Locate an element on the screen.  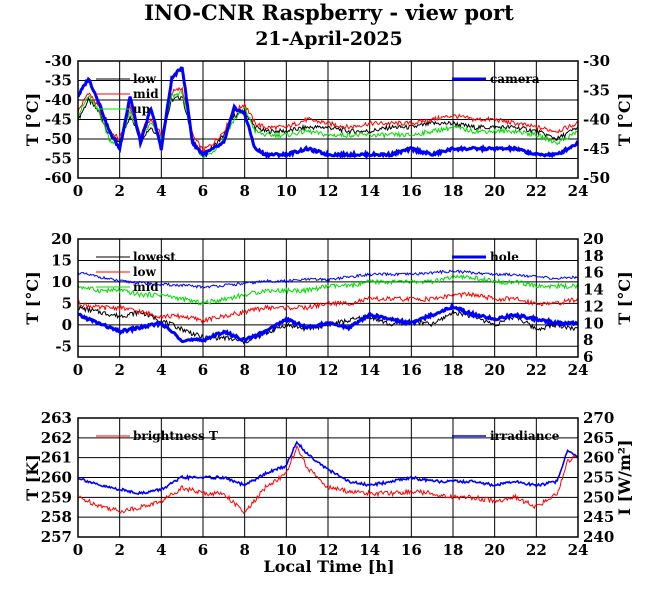
legend-label: irradiance is located at coordinates (525, 436).